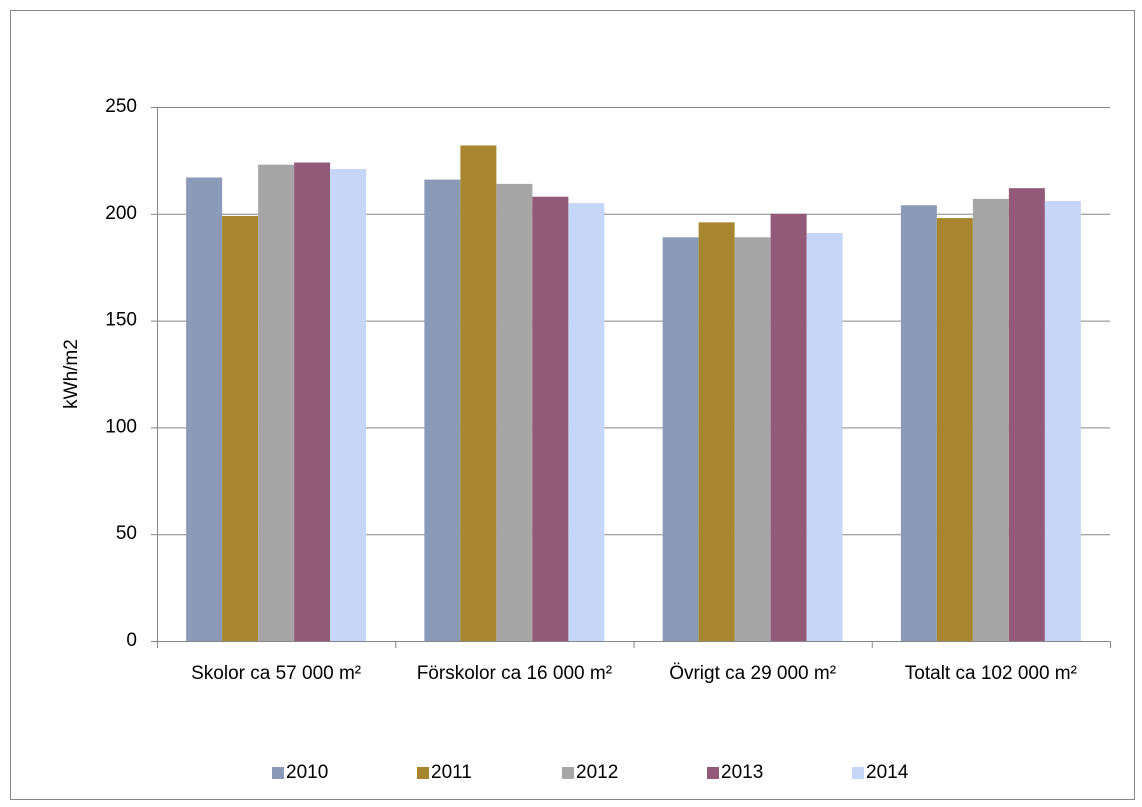 The image size is (1142, 807). What do you see at coordinates (121, 426) in the screenshot?
I see `y-tick-label: 100` at bounding box center [121, 426].